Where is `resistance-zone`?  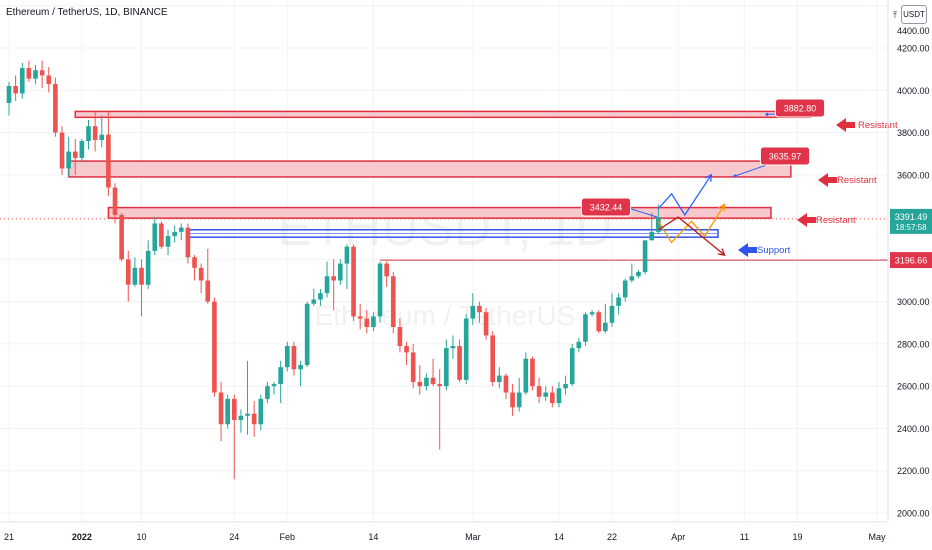 resistance-zone is located at coordinates (443, 114).